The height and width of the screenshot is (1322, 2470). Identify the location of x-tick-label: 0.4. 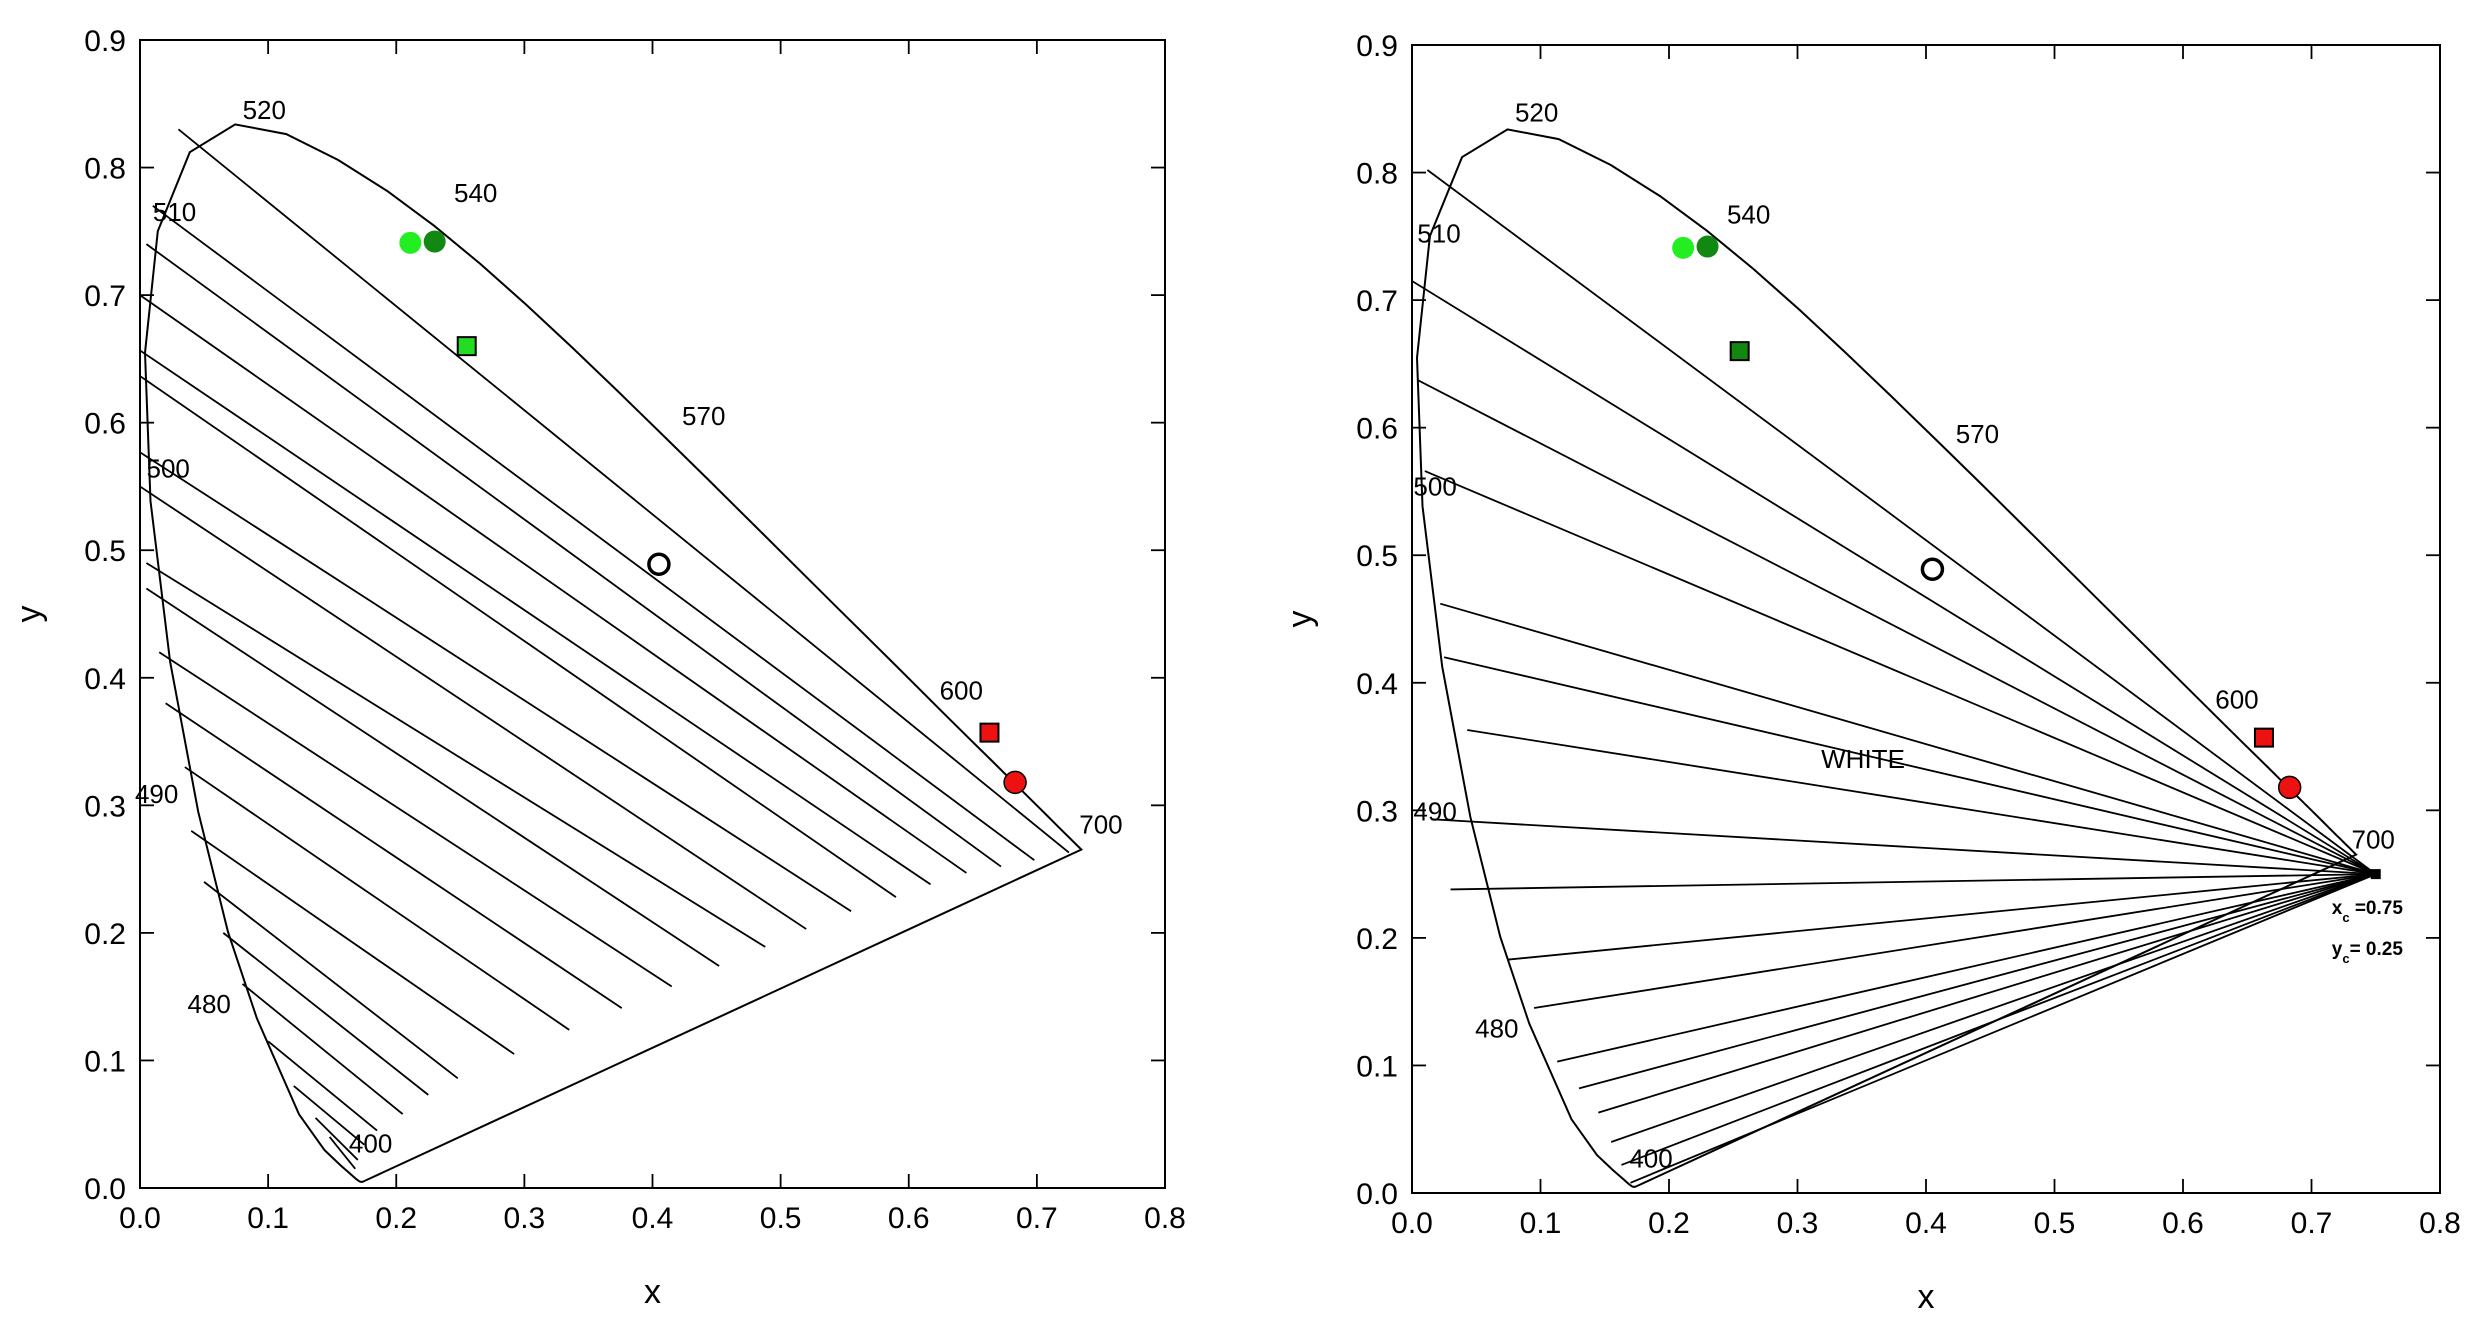
(653, 1218).